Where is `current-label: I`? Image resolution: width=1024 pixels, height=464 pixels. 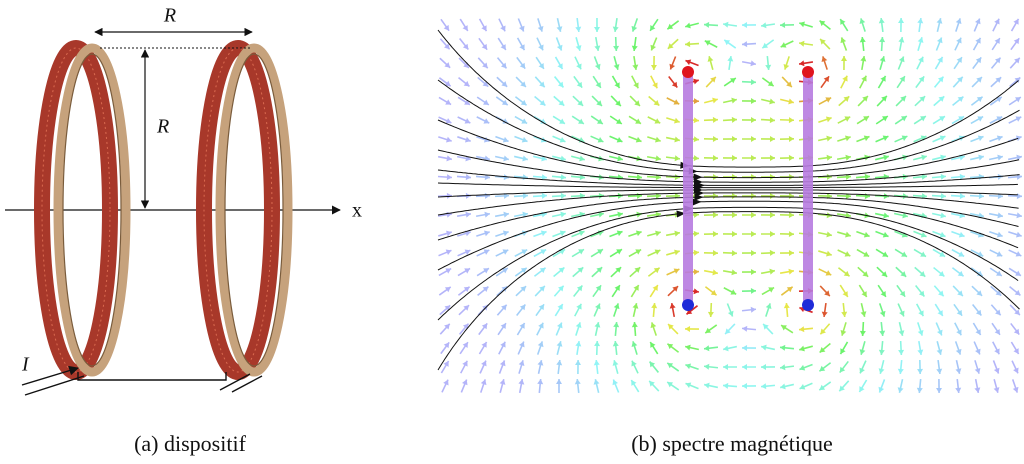
current-label: I is located at coordinates (25, 365).